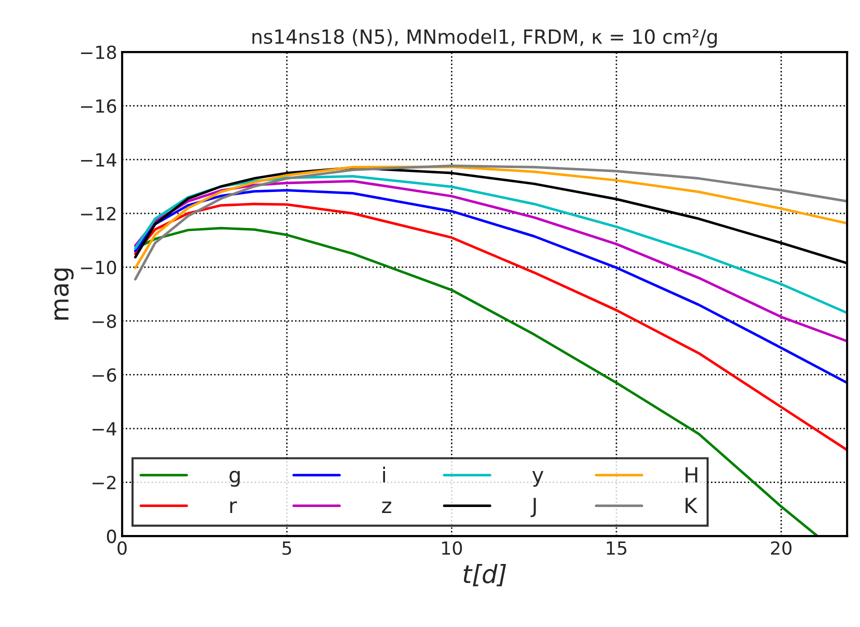  Describe the element at coordinates (235, 478) in the screenshot. I see `legend-label: g` at that location.